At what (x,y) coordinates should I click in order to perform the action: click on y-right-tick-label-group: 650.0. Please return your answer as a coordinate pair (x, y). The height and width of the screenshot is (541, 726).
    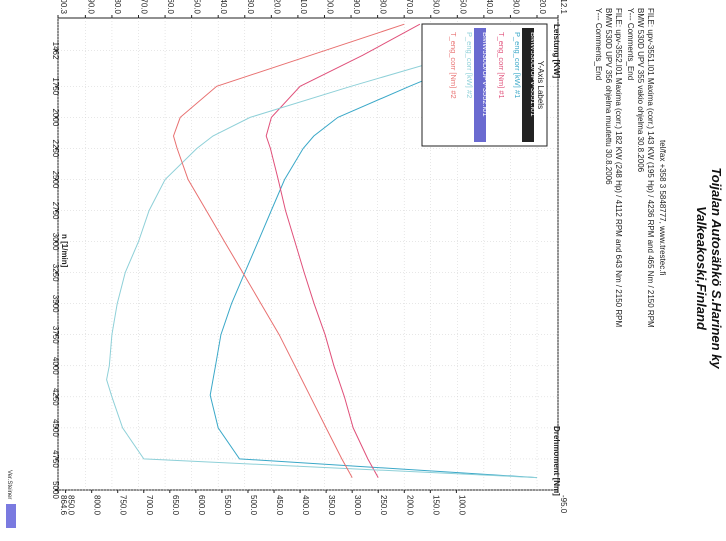
    Looking at the image, I should click on (175, 505).